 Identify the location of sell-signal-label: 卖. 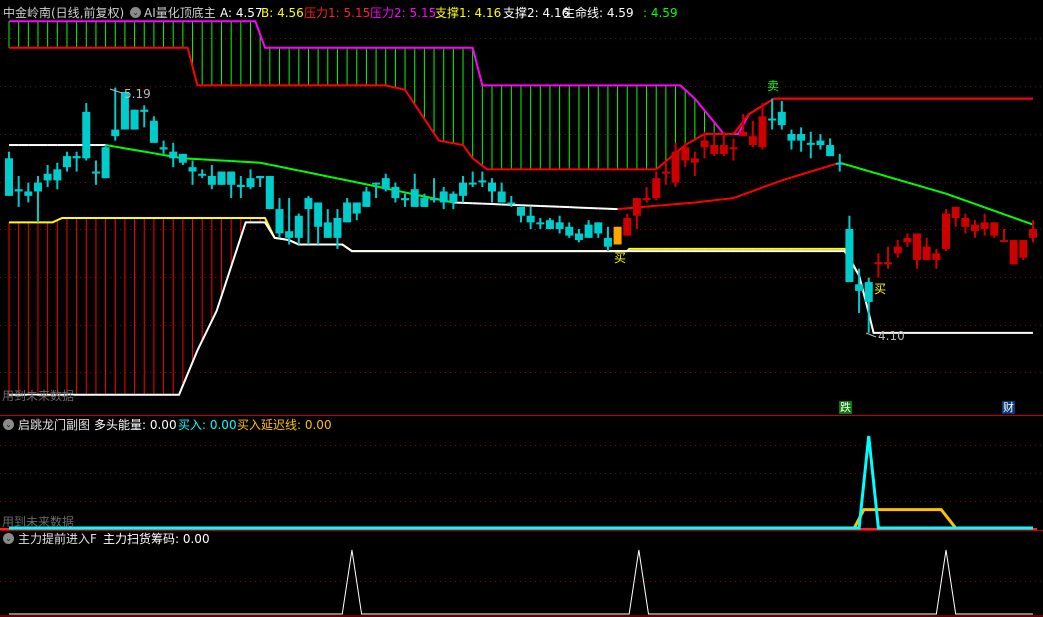
(773, 86).